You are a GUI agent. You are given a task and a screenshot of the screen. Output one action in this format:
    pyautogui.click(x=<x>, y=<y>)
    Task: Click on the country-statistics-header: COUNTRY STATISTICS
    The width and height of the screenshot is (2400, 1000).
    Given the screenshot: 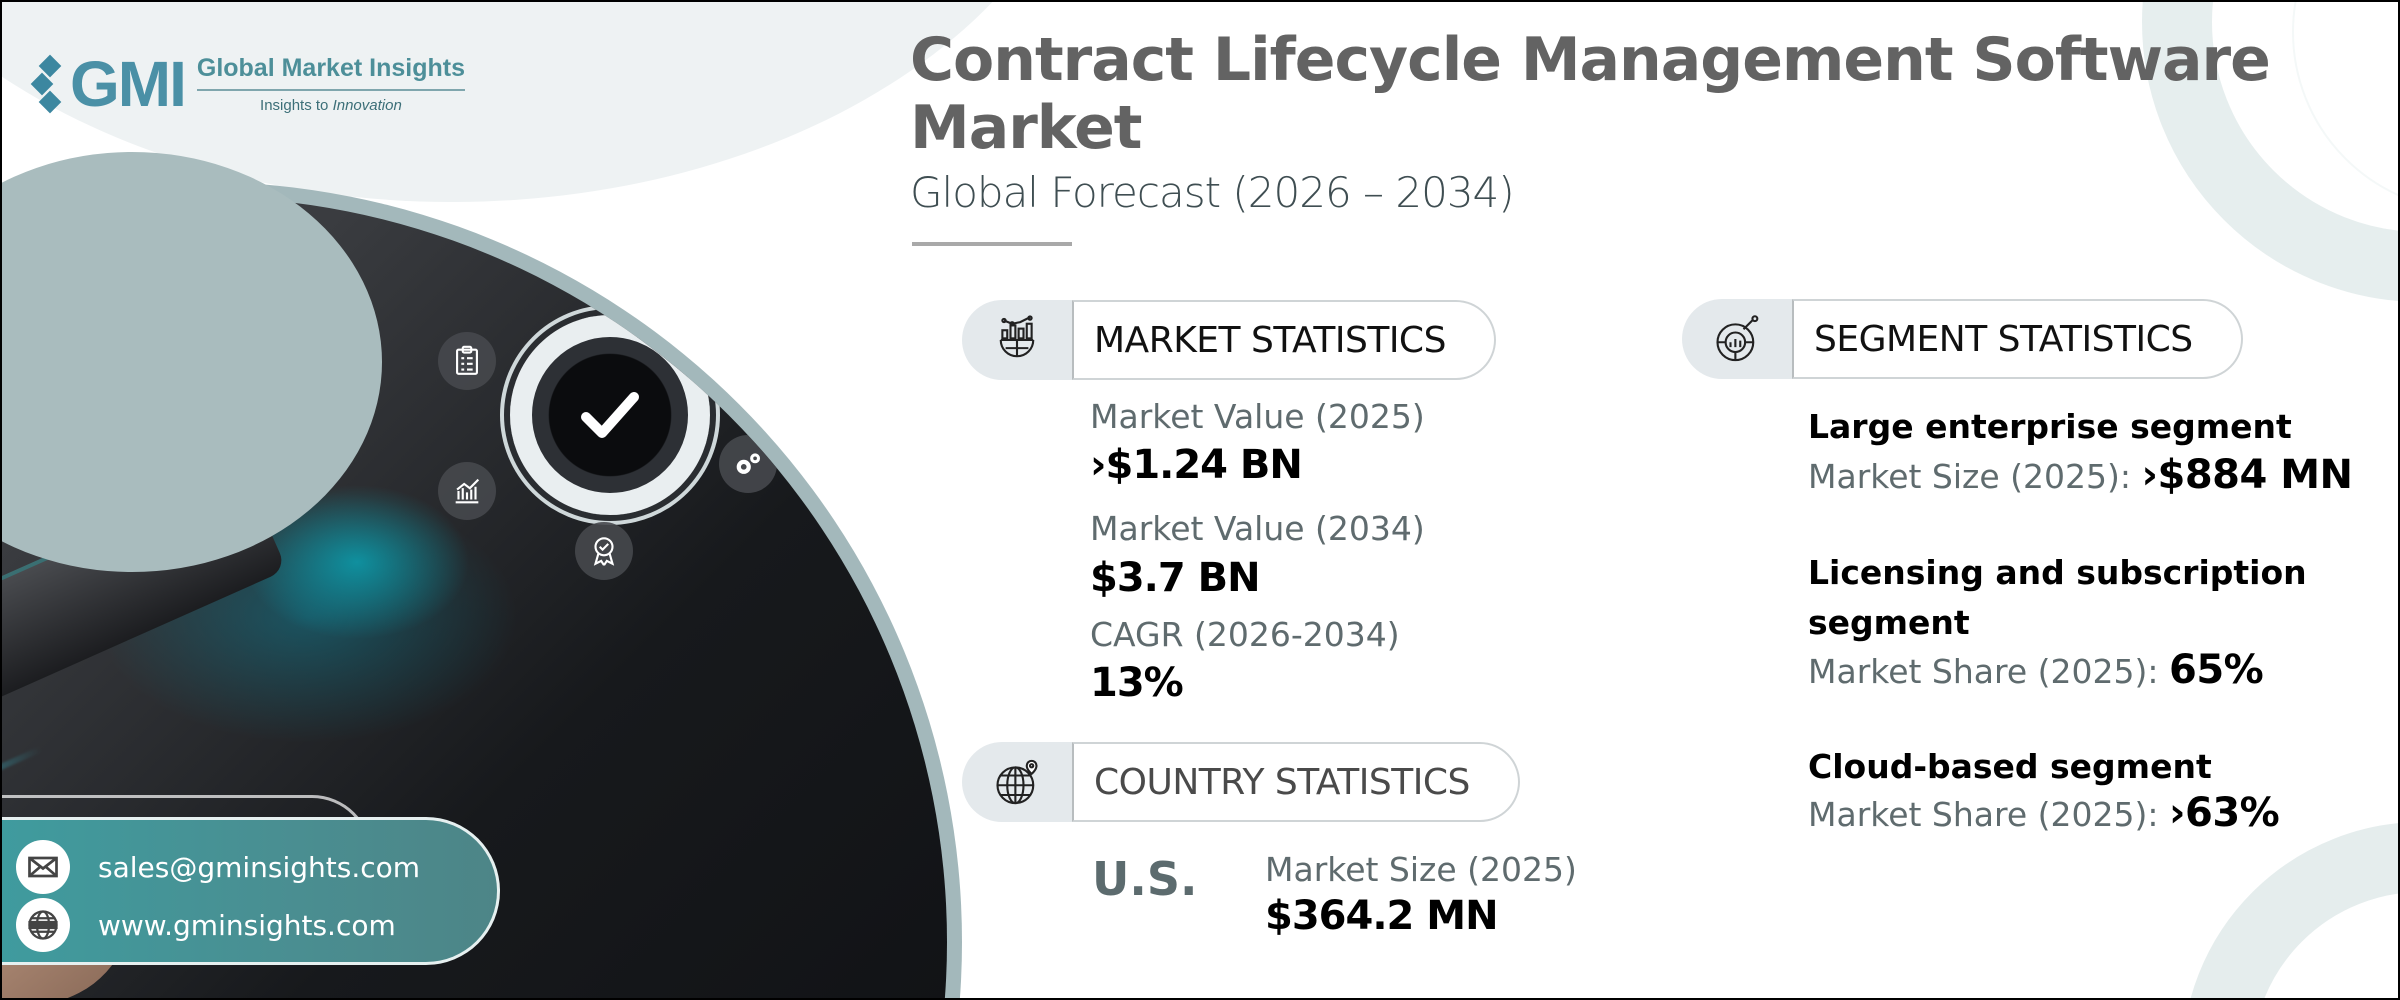 What is the action you would take?
    pyautogui.click(x=1241, y=782)
    